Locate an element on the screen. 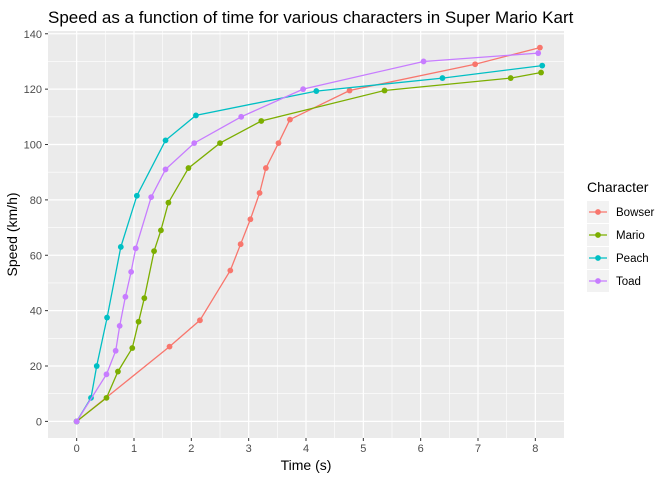  x-tick-label: 8 is located at coordinates (535, 449).